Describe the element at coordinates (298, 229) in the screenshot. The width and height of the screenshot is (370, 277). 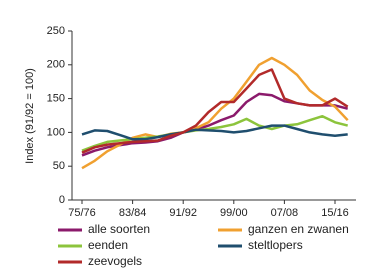
I see `legend-label: ganzen en zwanen` at that location.